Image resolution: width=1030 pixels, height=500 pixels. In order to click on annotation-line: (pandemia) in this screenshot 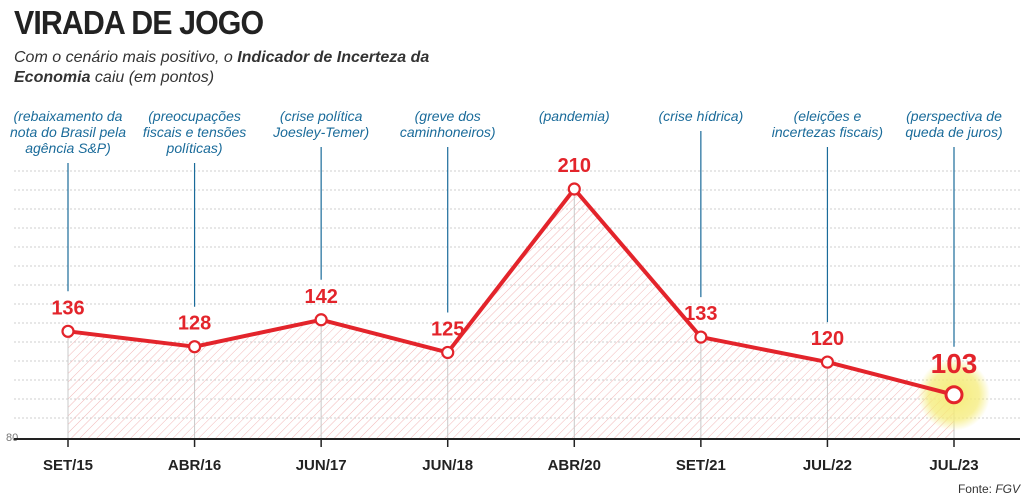, I will do `click(574, 116)`.